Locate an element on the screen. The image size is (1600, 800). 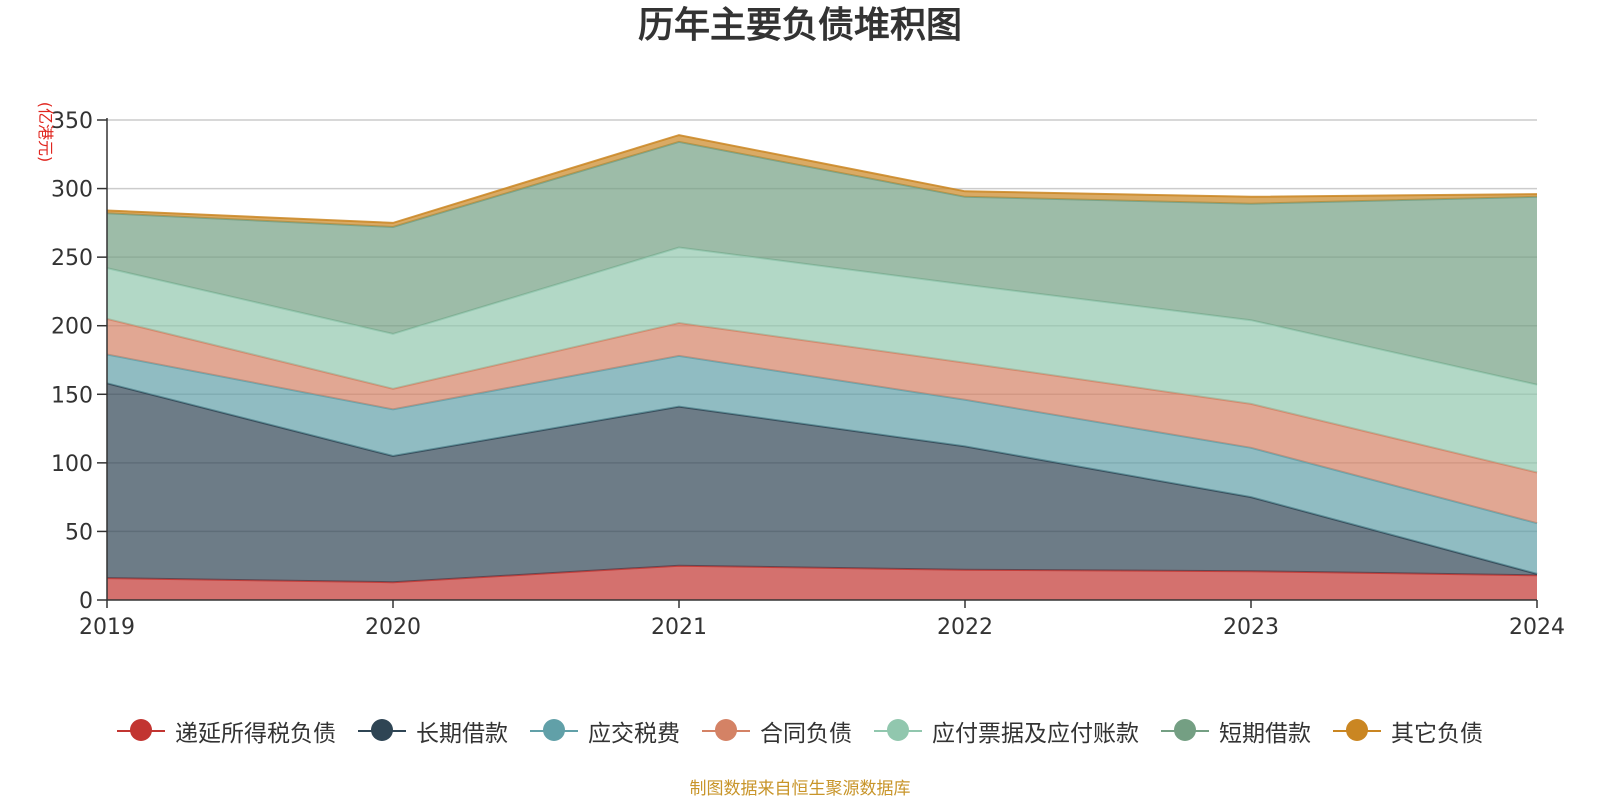
legend-label: 应交税费 is located at coordinates (634, 734).